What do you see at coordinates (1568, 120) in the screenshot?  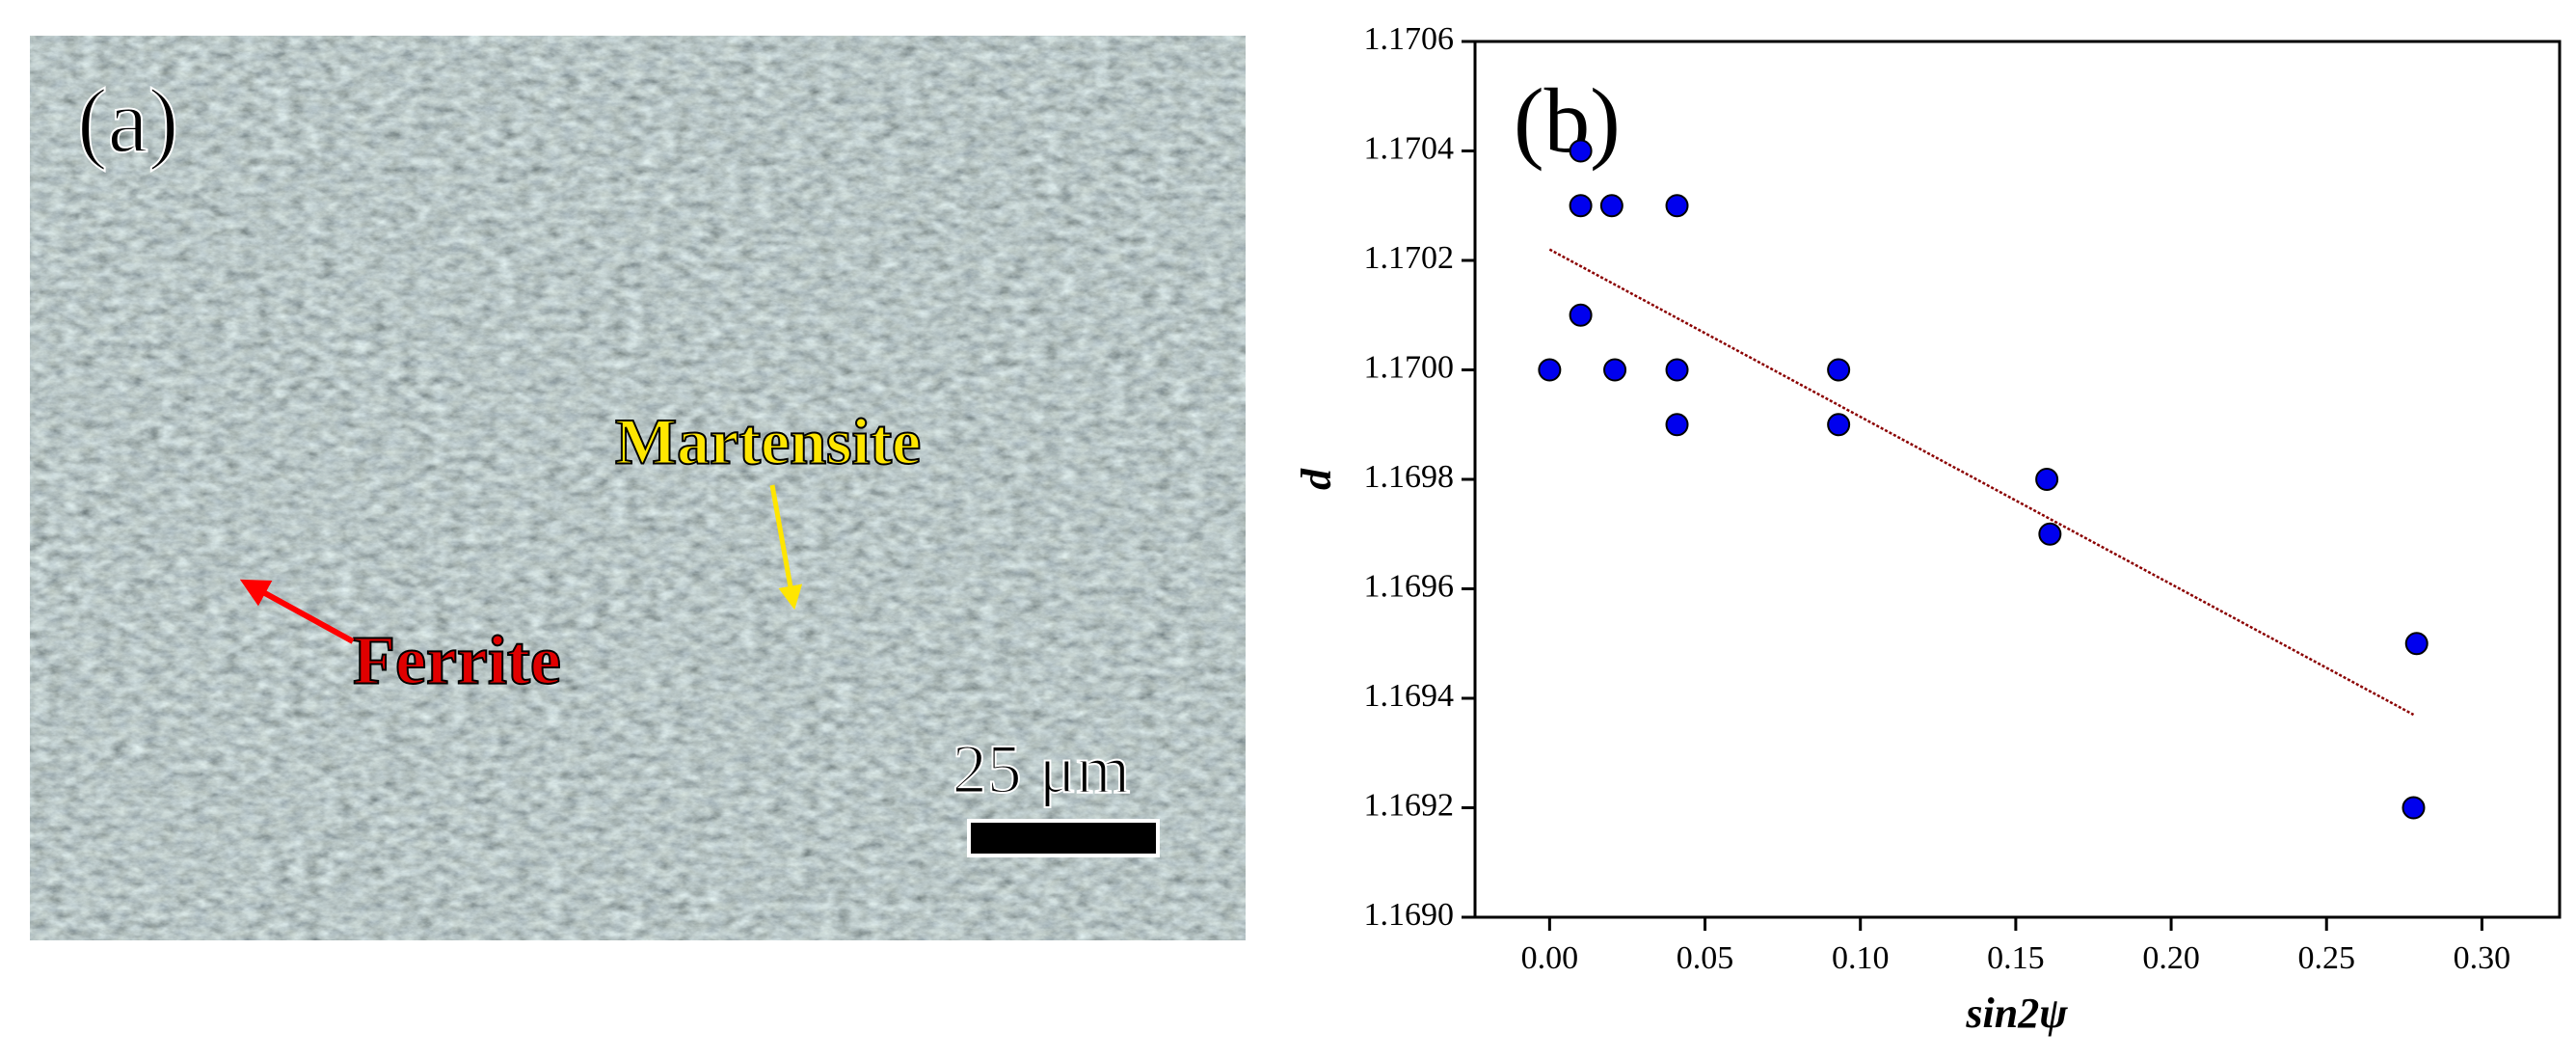 I see `panel-label: (b)` at bounding box center [1568, 120].